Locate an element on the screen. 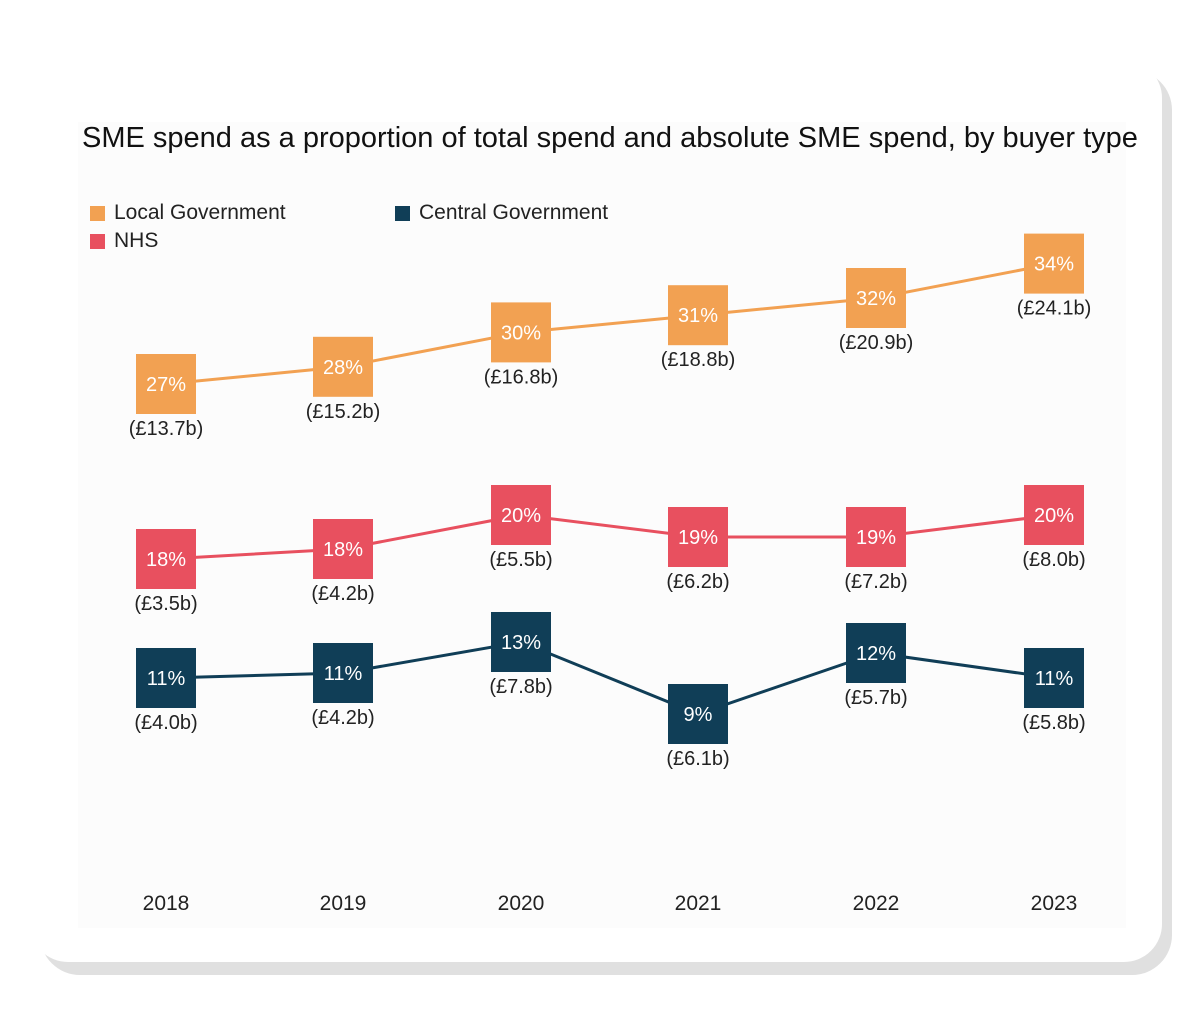 This screenshot has height=1020, width=1200. x-tick-label: 2018 is located at coordinates (166, 903).